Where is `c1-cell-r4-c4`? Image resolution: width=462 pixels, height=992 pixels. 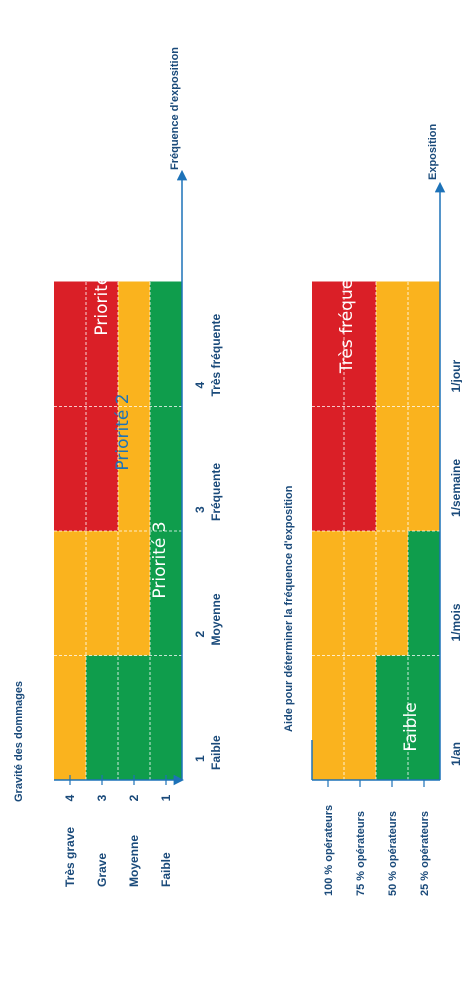 c1-cell-r4-c4 is located at coordinates (166, 344).